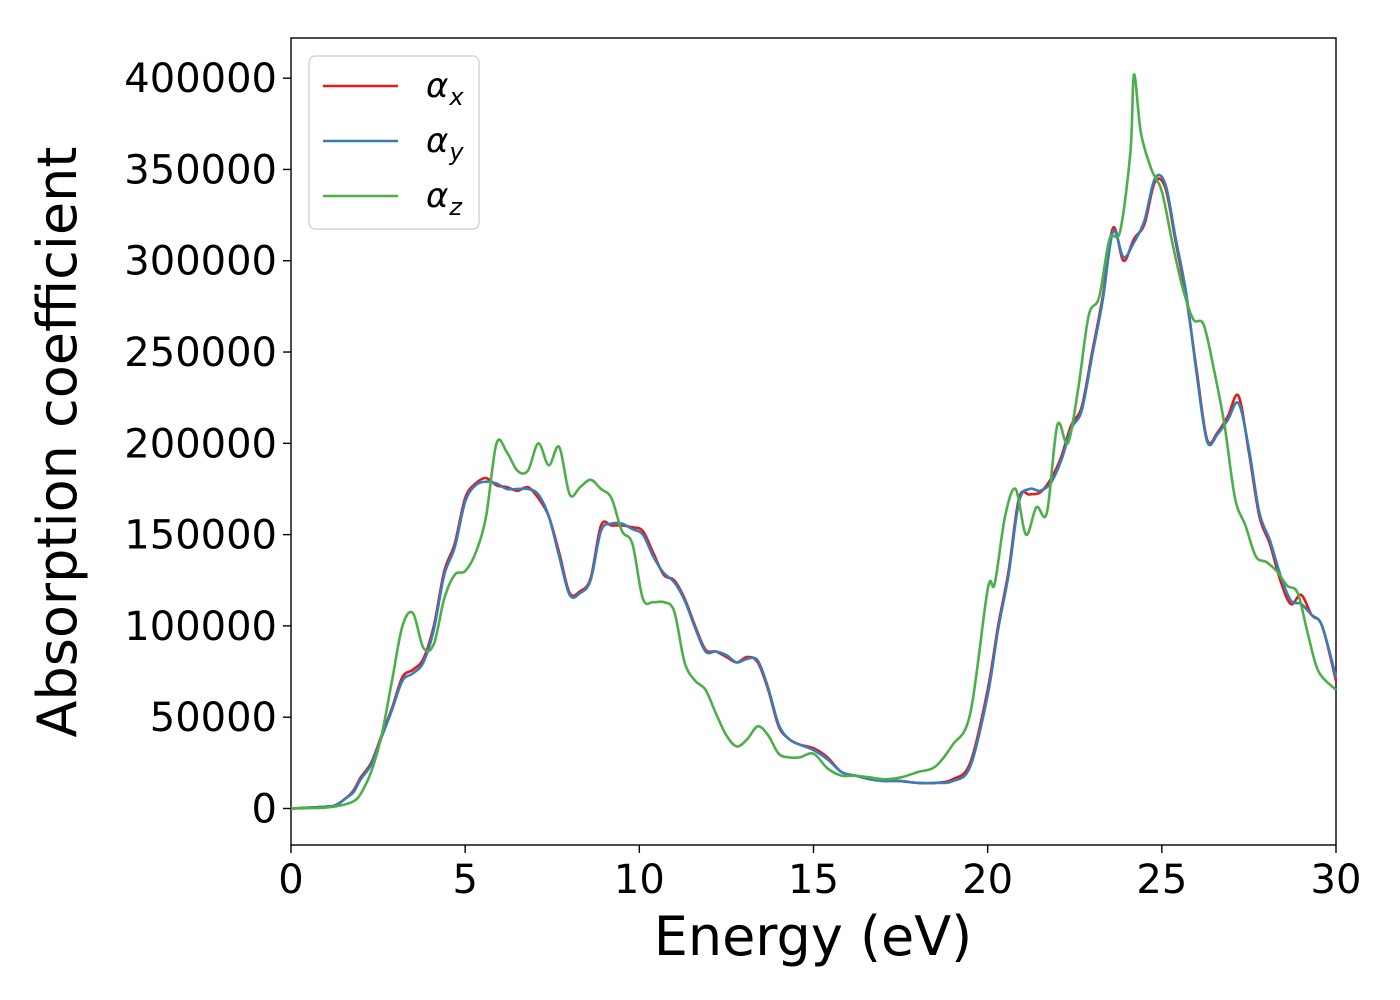 Image resolution: width=1400 pixels, height=1000 pixels. I want to click on legend-entries: αx αy αz, so click(393, 143).